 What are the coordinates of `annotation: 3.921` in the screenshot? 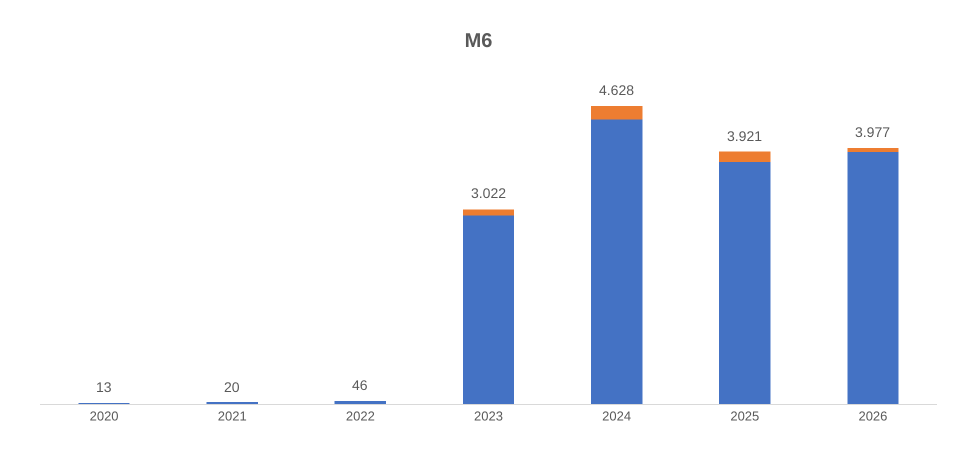 It's located at (744, 136).